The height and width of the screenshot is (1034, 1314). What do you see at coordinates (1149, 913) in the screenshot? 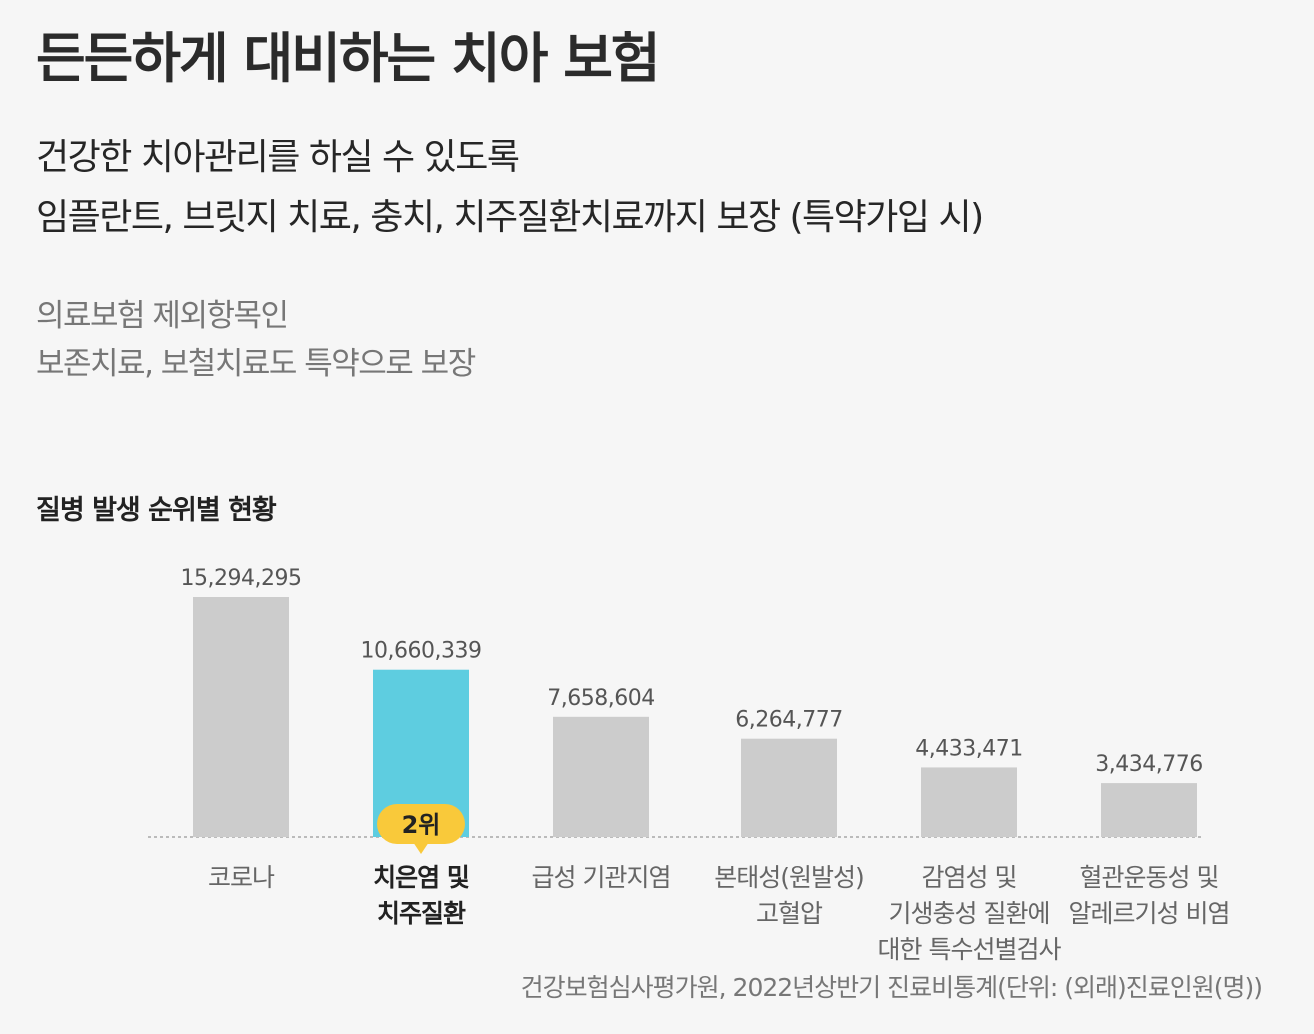
I see `category-label-6-line-2: 알레르기성 비염` at bounding box center [1149, 913].